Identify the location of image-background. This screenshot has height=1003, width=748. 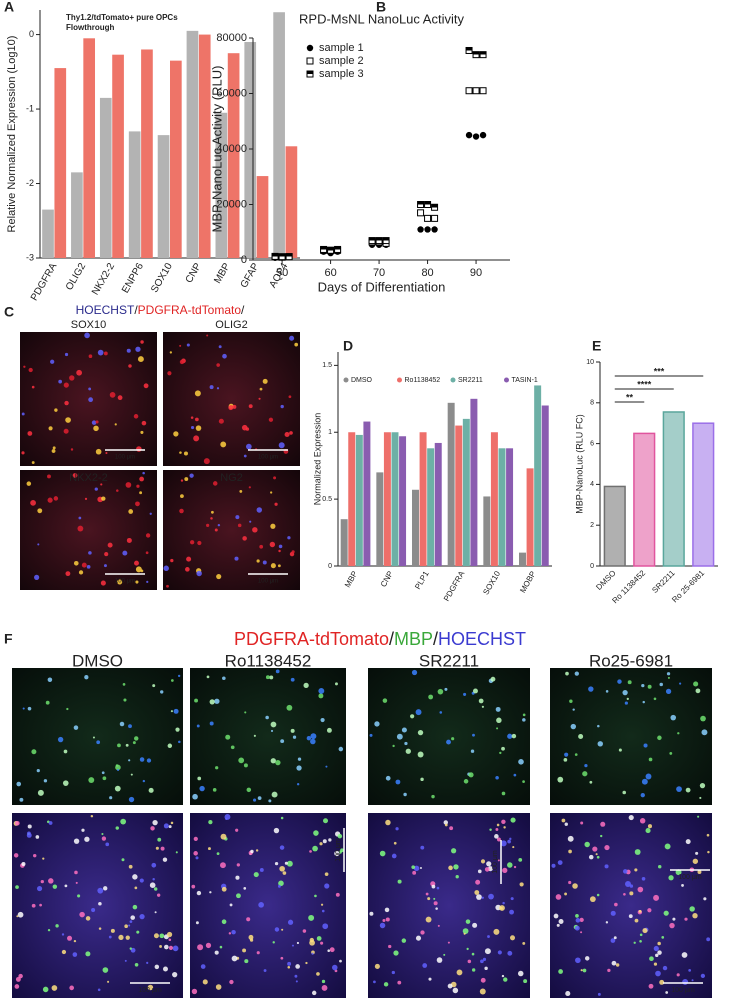
(231, 530).